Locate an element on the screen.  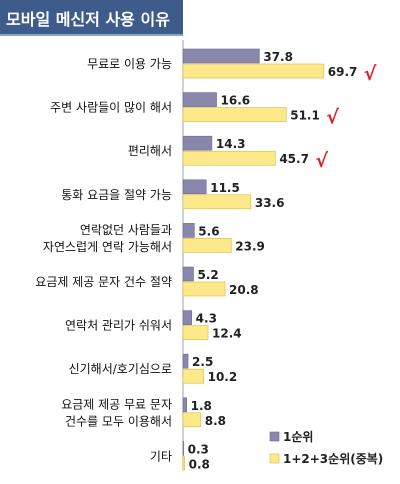
data-label: 0.3 is located at coordinates (198, 449).